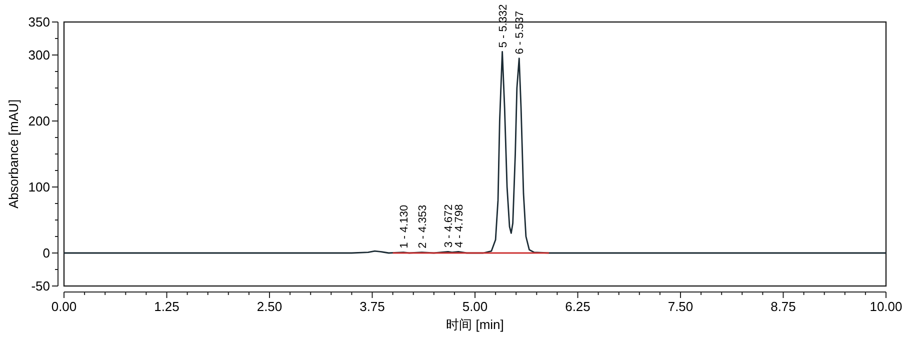 The height and width of the screenshot is (337, 912). Describe the element at coordinates (520, 32) in the screenshot. I see `annotation: 6 - 5.537` at that location.